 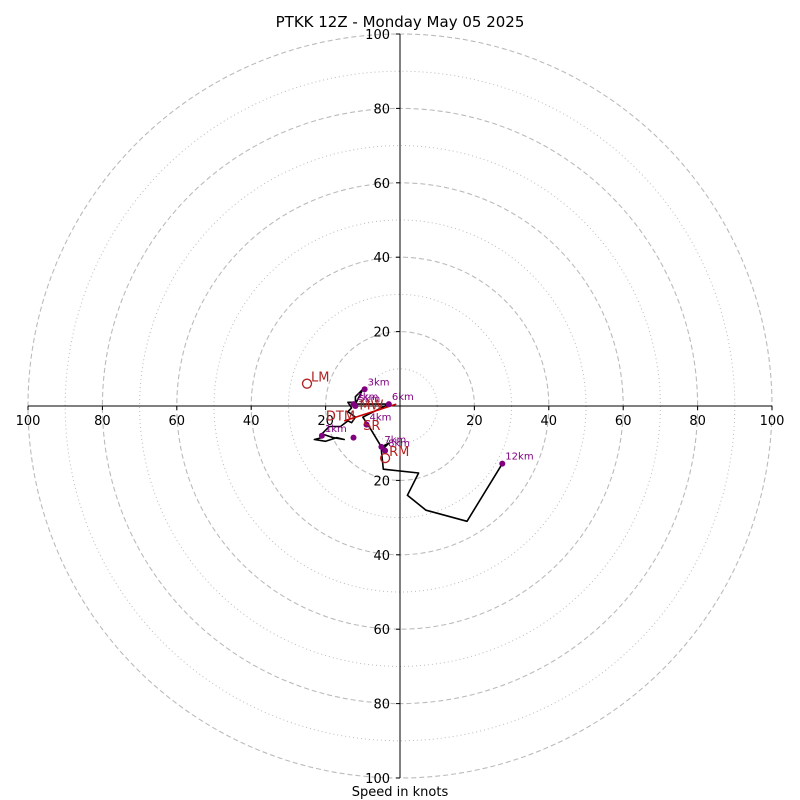 I want to click on storm-motion-label: MW, so click(x=371, y=406).